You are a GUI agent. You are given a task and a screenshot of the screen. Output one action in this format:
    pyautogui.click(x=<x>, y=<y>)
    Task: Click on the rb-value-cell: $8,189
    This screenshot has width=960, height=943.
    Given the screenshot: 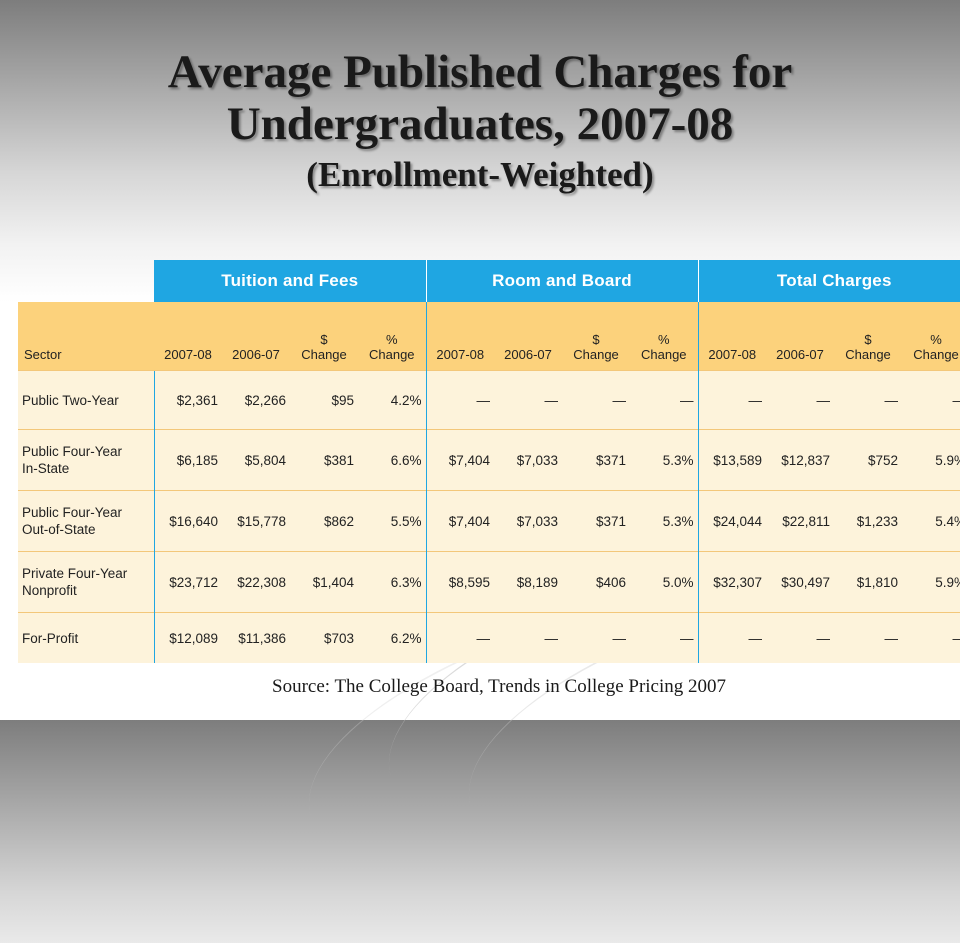 What is the action you would take?
    pyautogui.click(x=528, y=582)
    